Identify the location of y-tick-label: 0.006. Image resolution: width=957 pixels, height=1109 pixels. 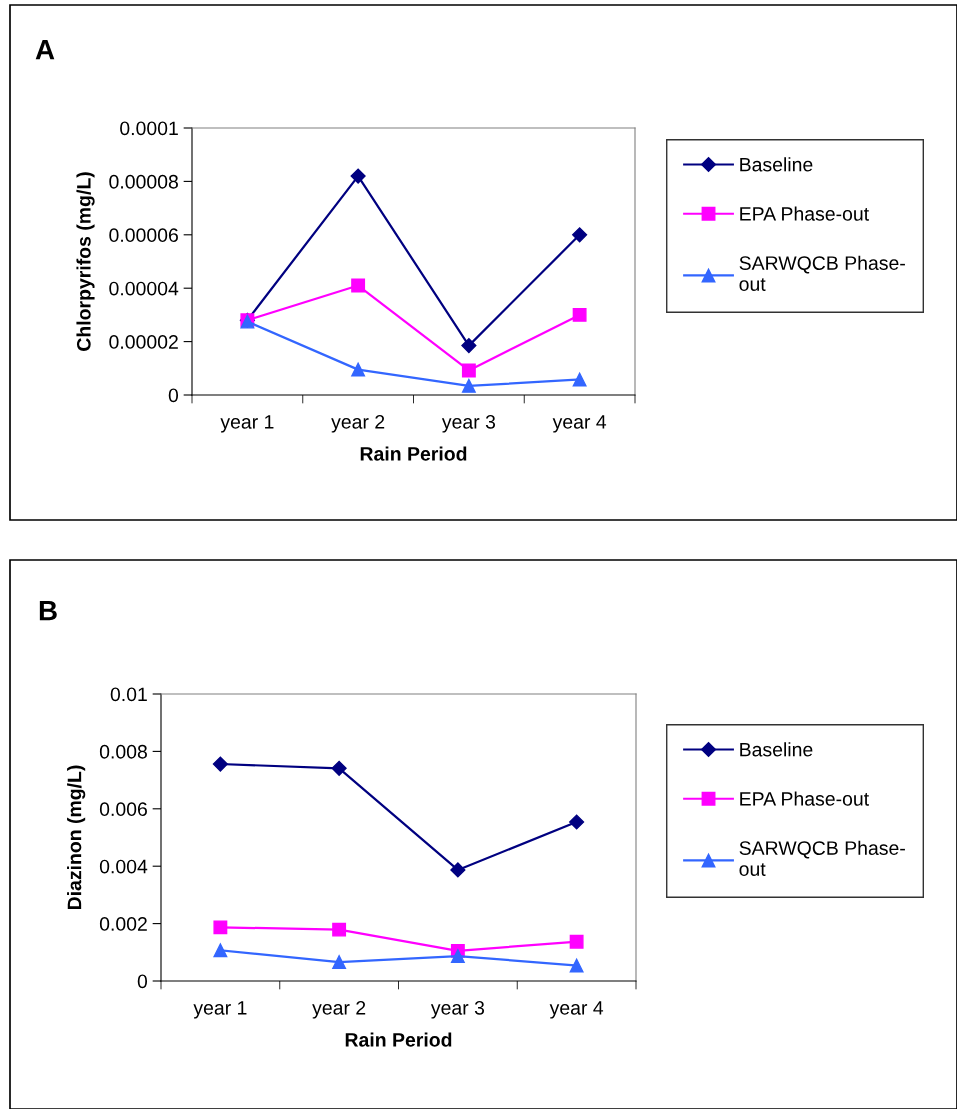
(123, 809).